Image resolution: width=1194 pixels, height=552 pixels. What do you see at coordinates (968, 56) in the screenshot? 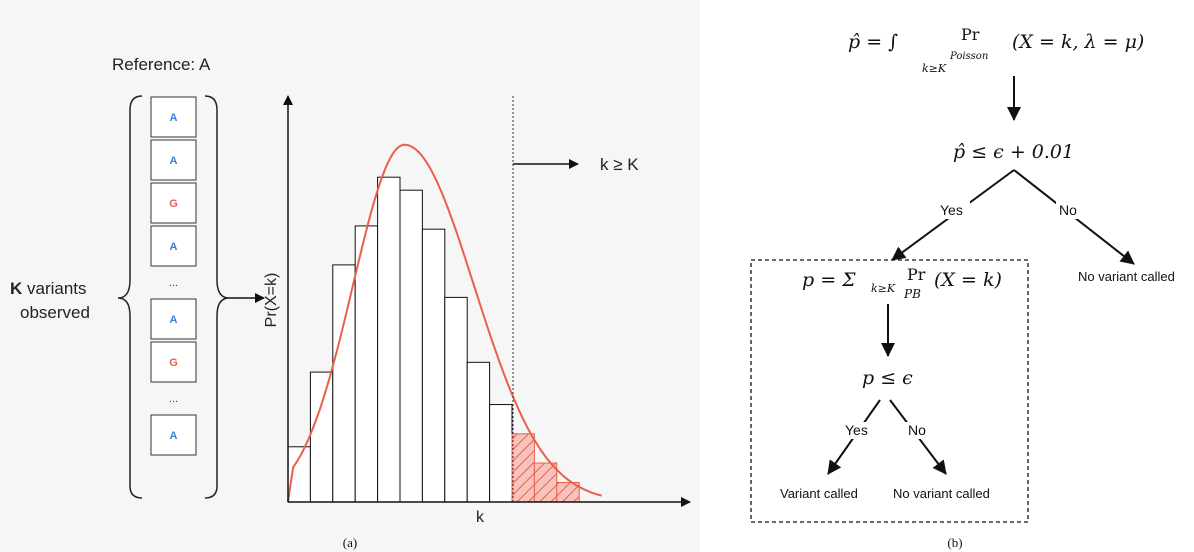
I see `formula-1-op-sub: Poisson` at bounding box center [968, 56].